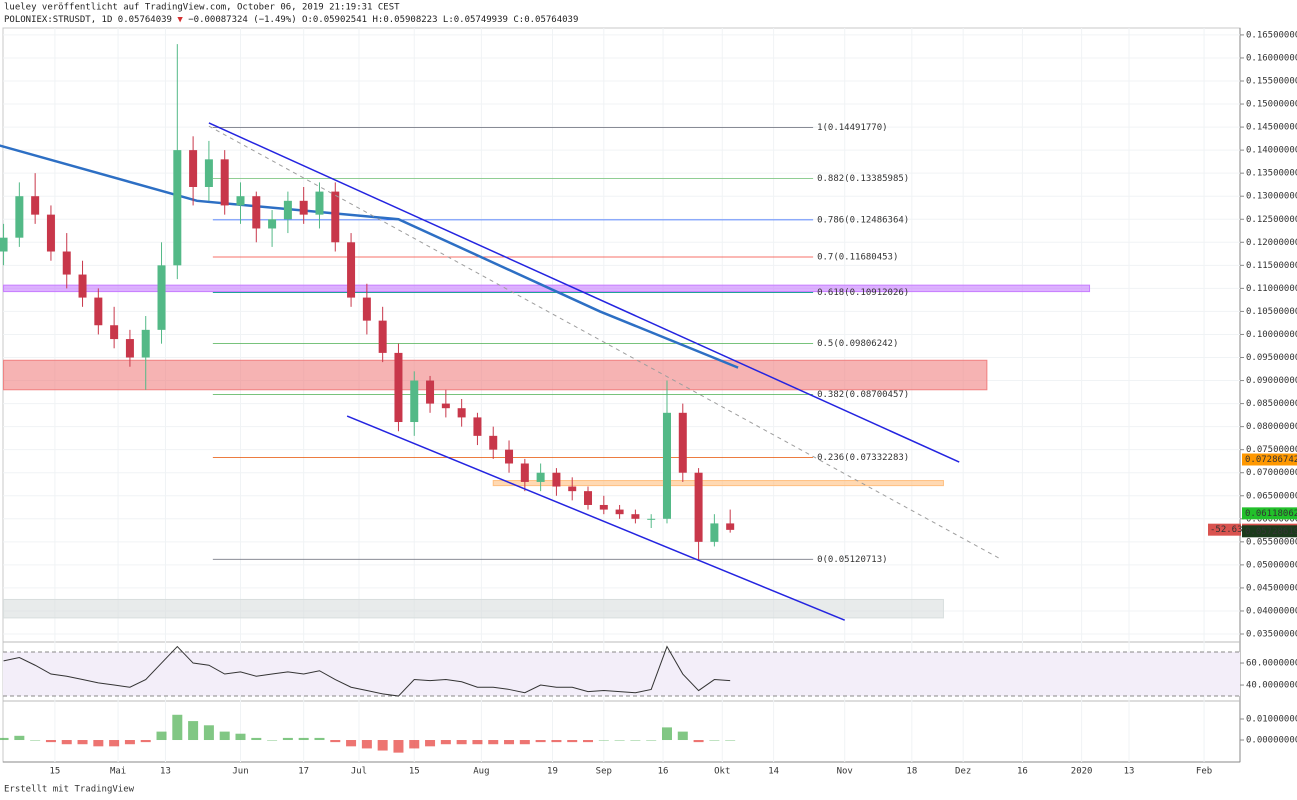  What do you see at coordinates (88, 20) in the screenshot?
I see `symbol: POLONIEX:STRUSDT, 1D 0.05764039` at bounding box center [88, 20].